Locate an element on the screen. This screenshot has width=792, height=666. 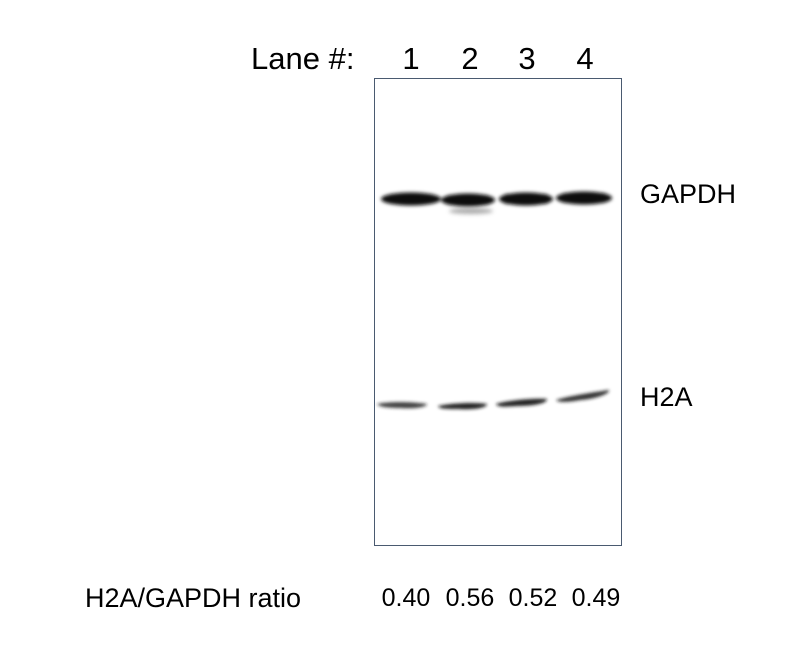
gapdh-band-lane-4-core is located at coordinates (584, 198).